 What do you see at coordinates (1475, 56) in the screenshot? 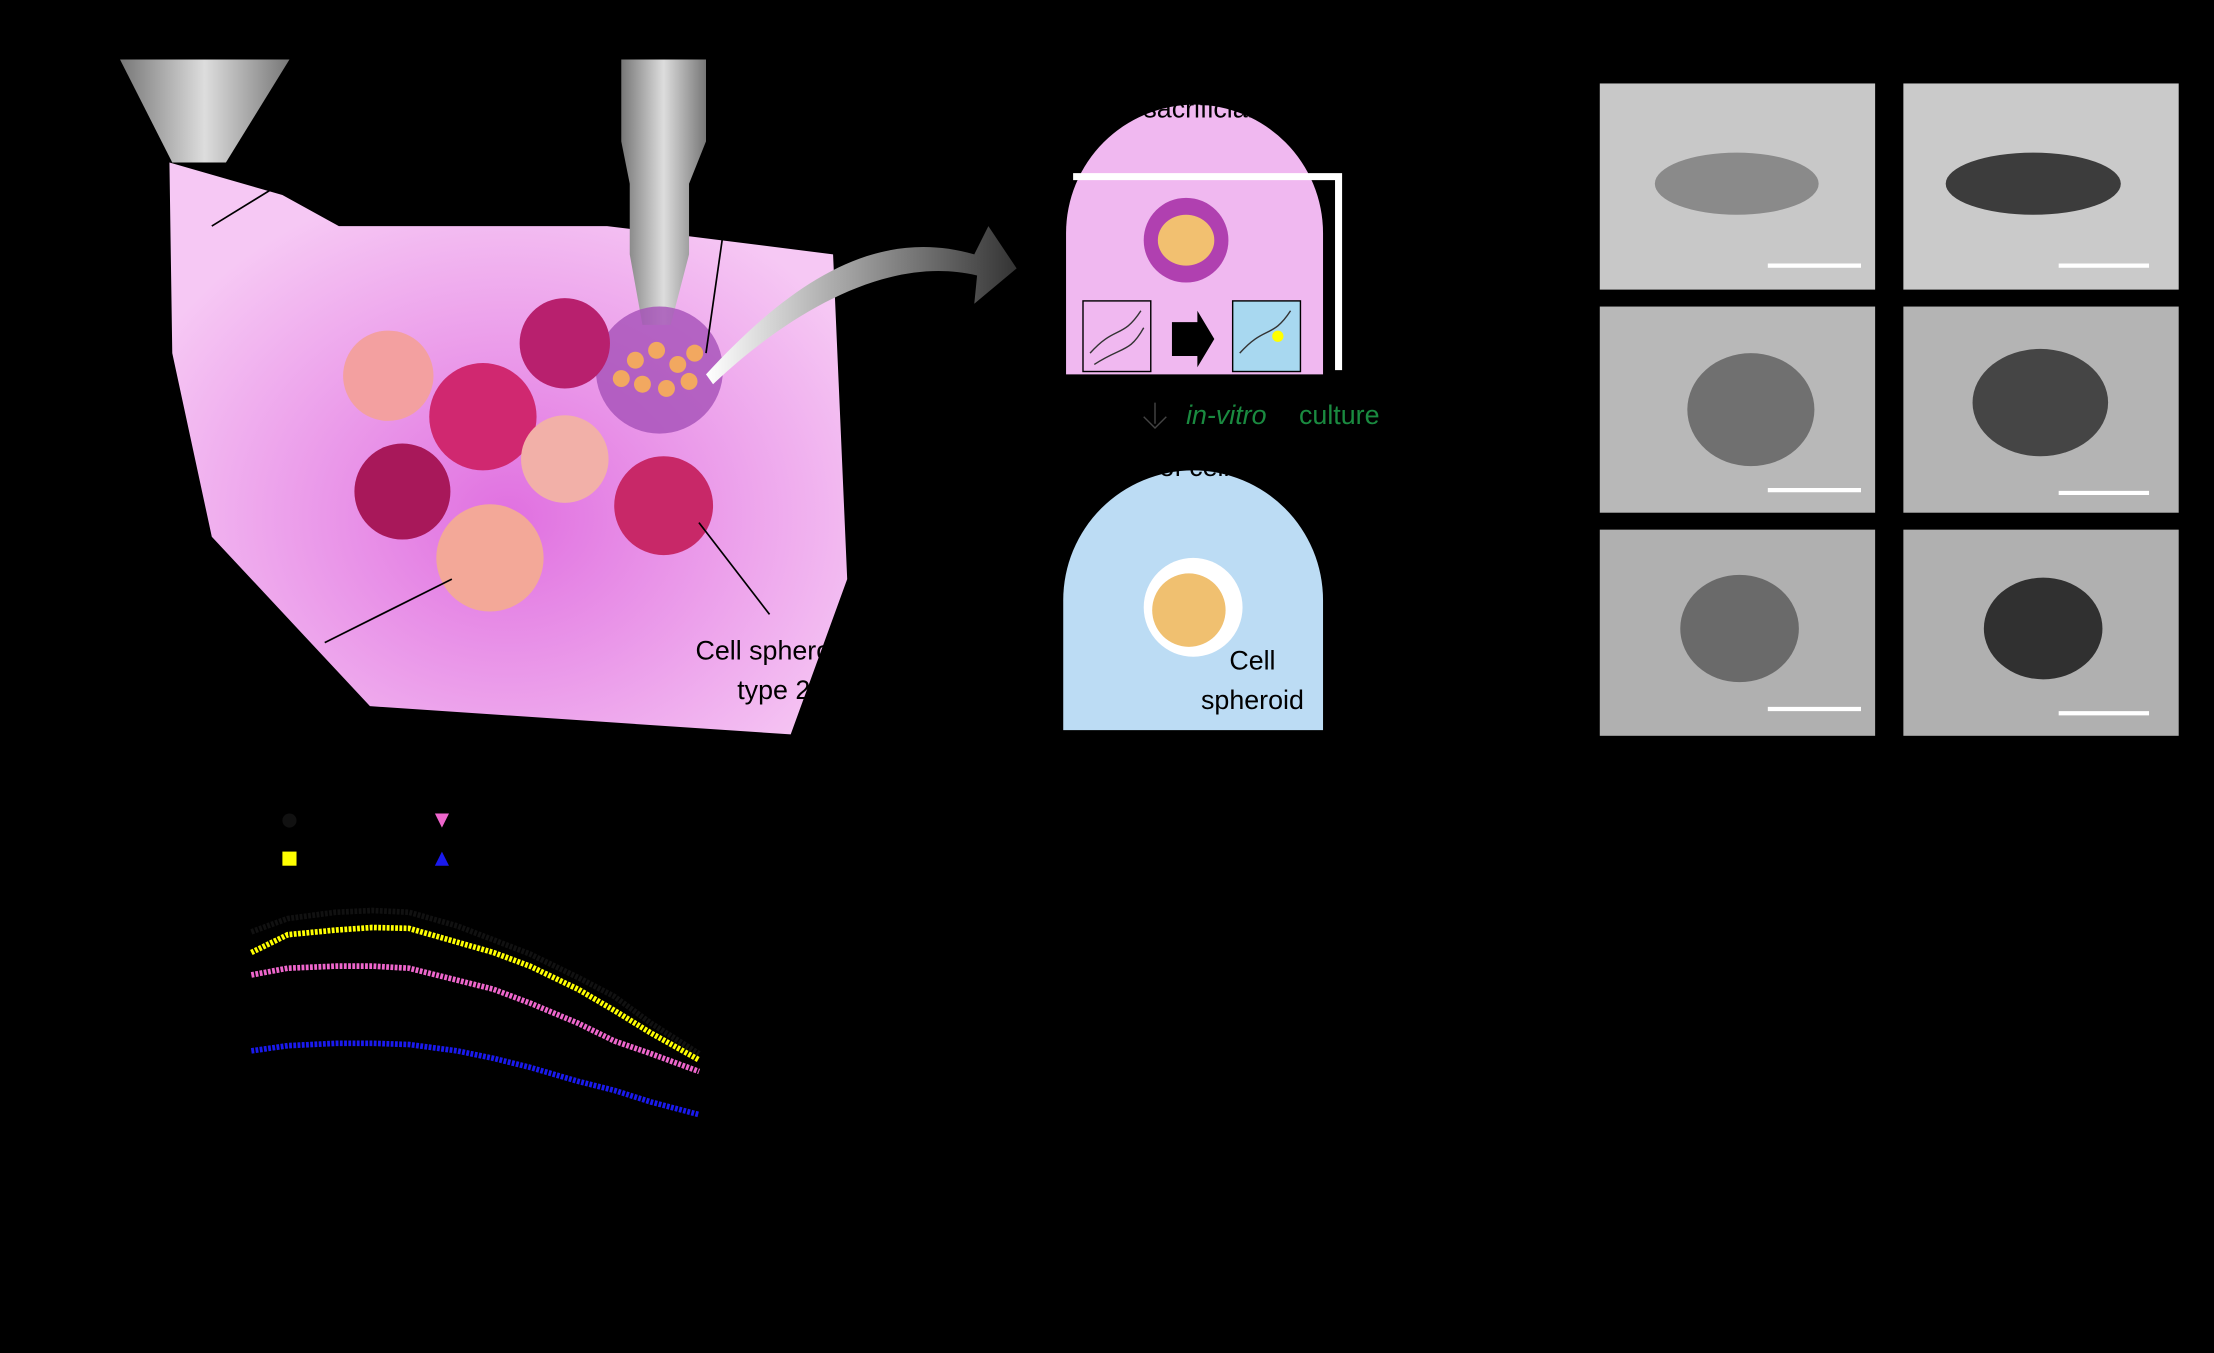
I see `panel-letter: B` at bounding box center [1475, 56].